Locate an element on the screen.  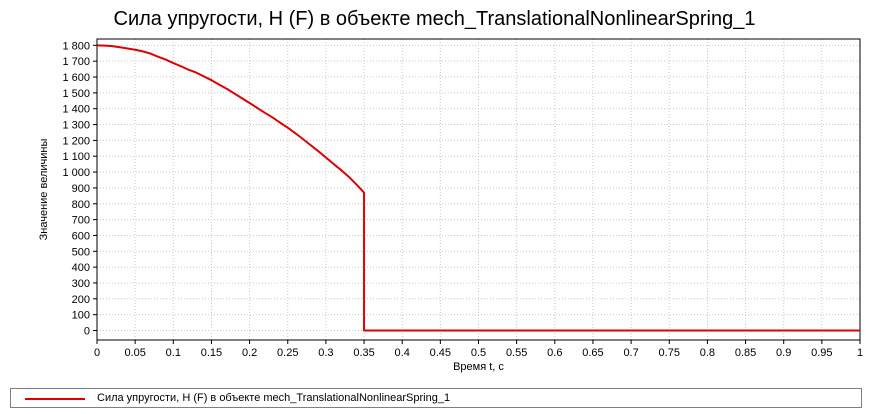
y-tick-label: 900 is located at coordinates (81, 189).